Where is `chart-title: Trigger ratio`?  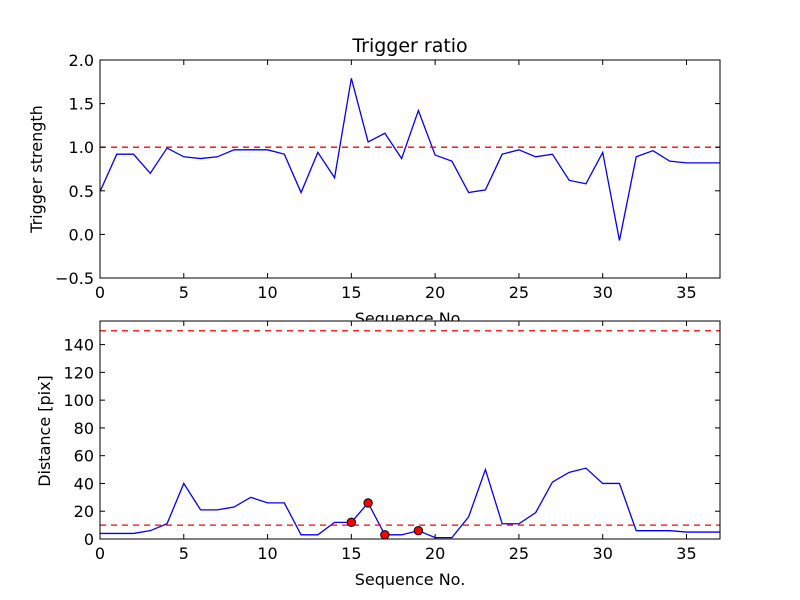 chart-title: Trigger ratio is located at coordinates (409, 46).